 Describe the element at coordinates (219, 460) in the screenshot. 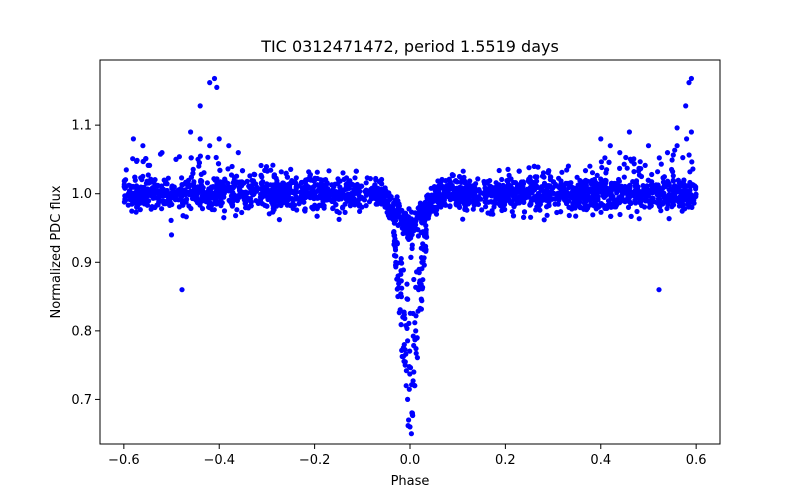

I see `x-tick-label: −0.4` at that location.